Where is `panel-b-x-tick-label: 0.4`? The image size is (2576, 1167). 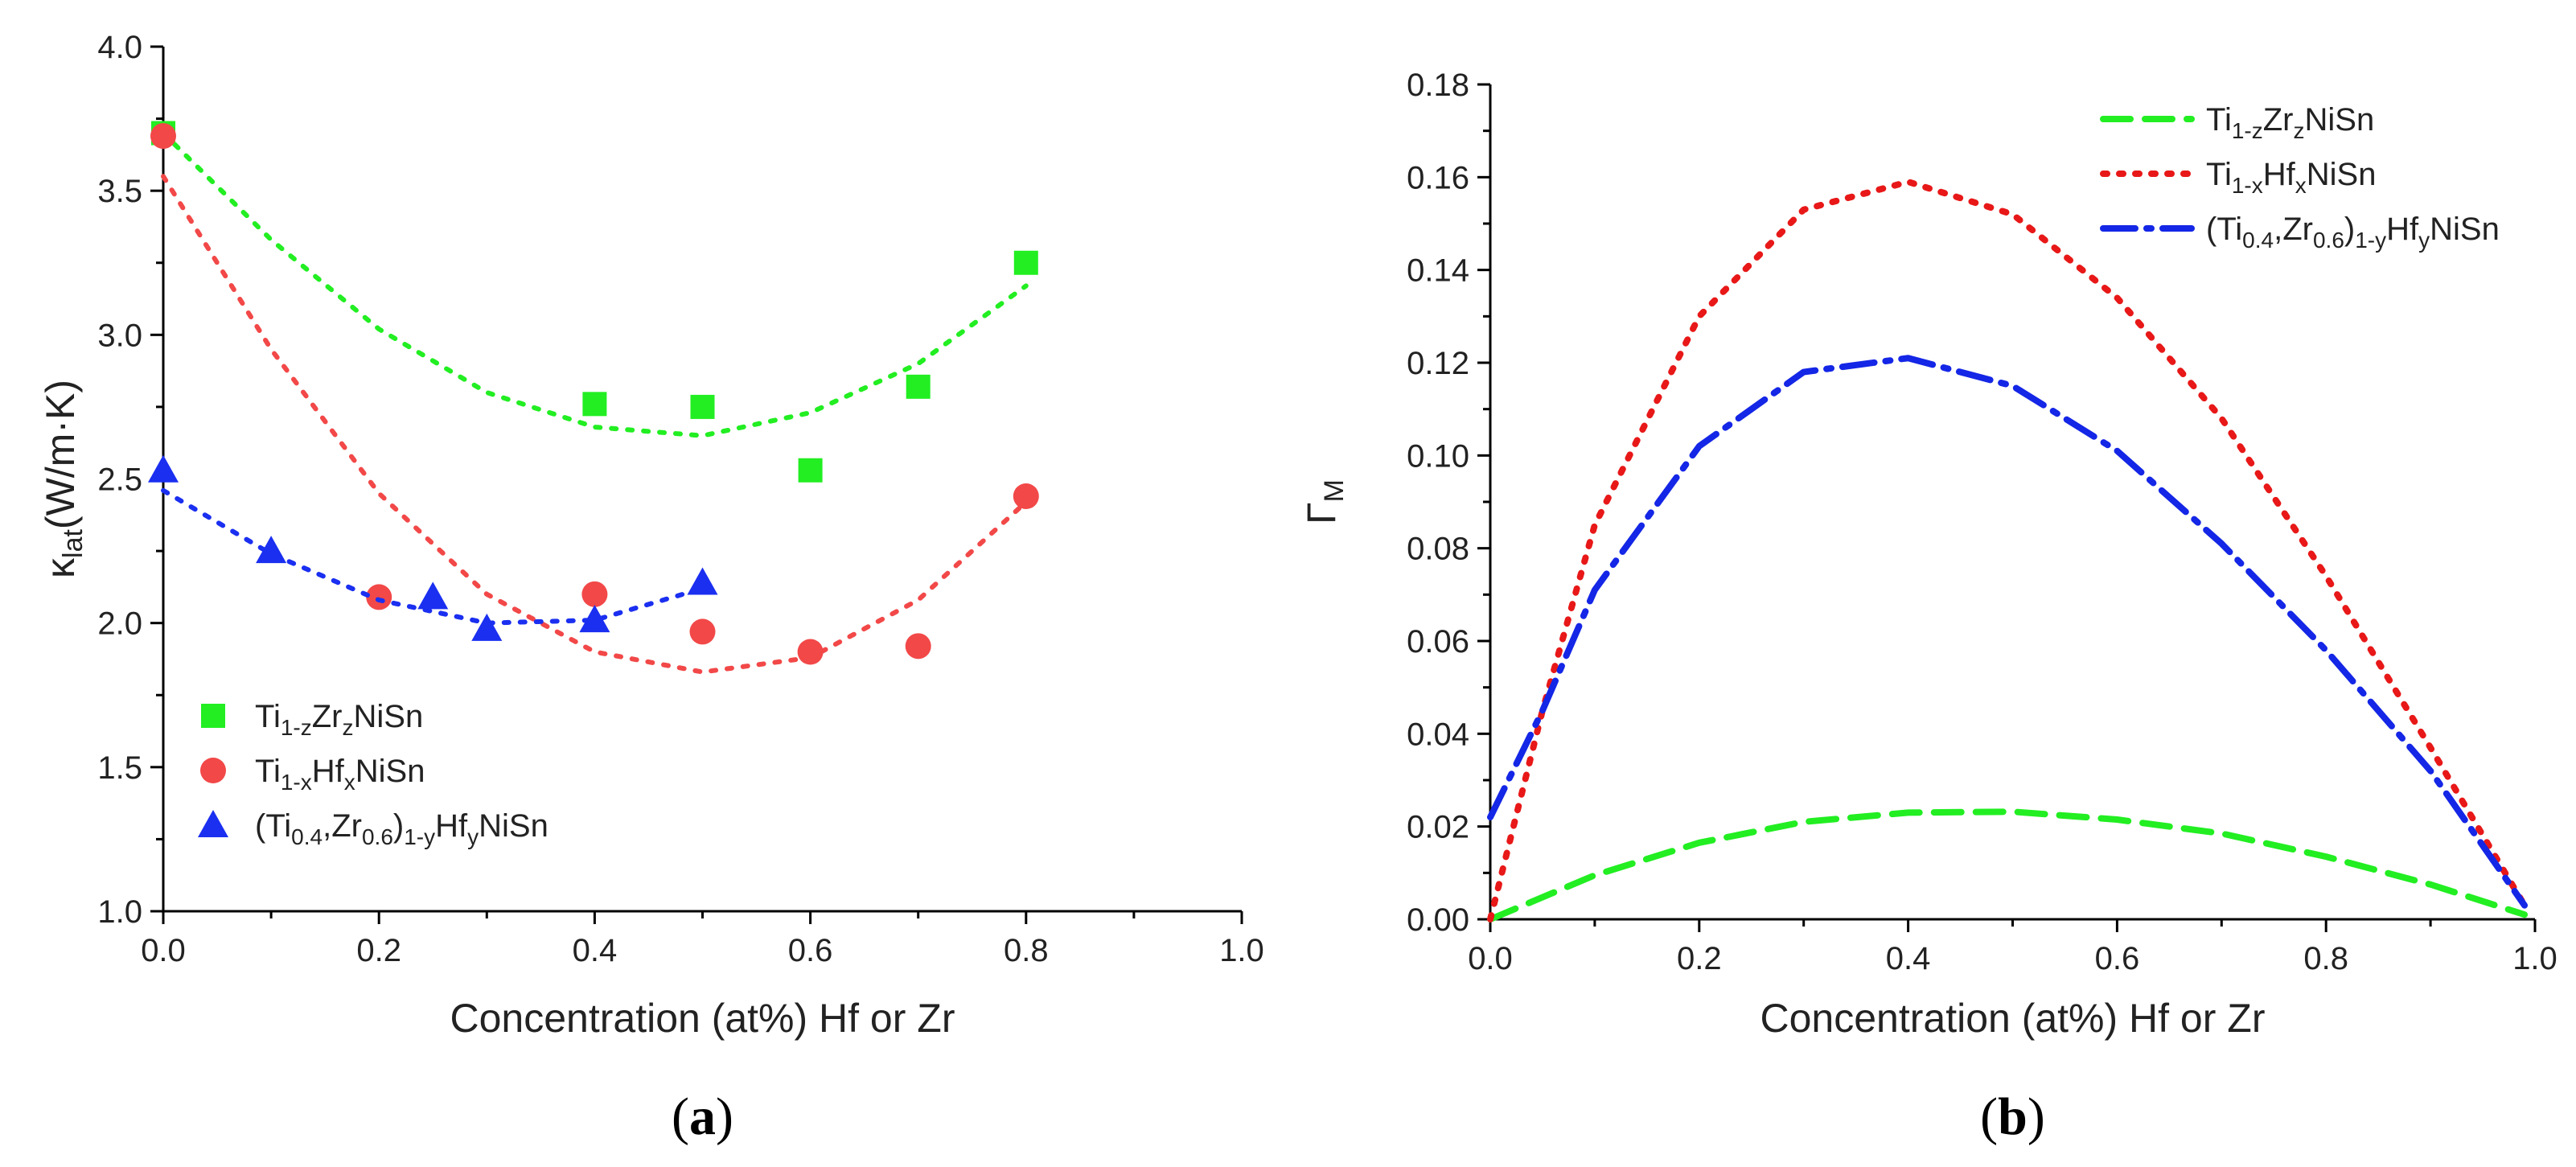
panel-b-x-tick-label: 0.4 is located at coordinates (1908, 958).